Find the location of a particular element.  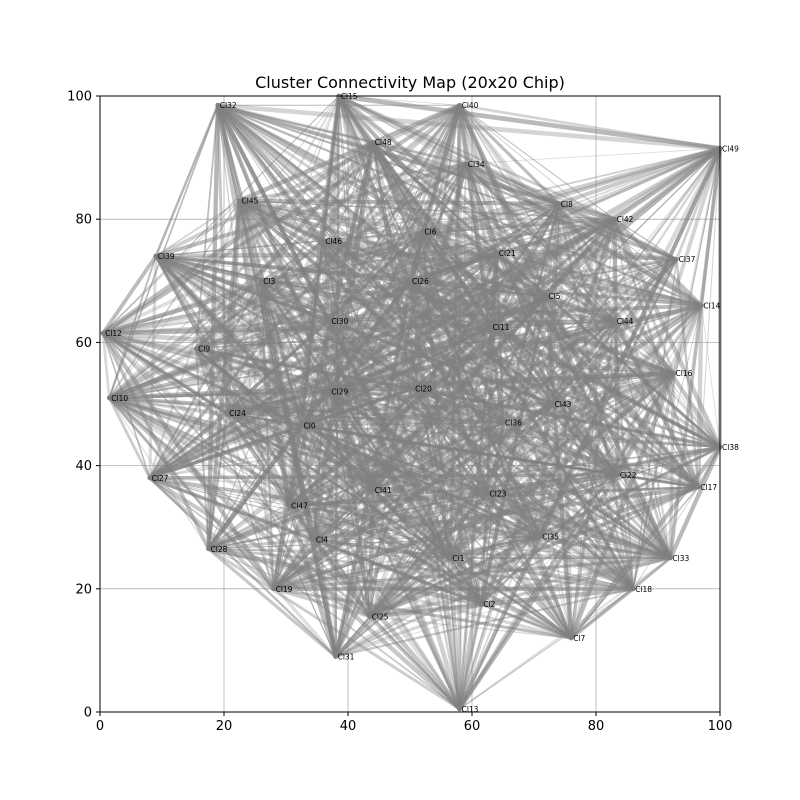

edge-Cl20-Cl27 is located at coordinates (281, 433).